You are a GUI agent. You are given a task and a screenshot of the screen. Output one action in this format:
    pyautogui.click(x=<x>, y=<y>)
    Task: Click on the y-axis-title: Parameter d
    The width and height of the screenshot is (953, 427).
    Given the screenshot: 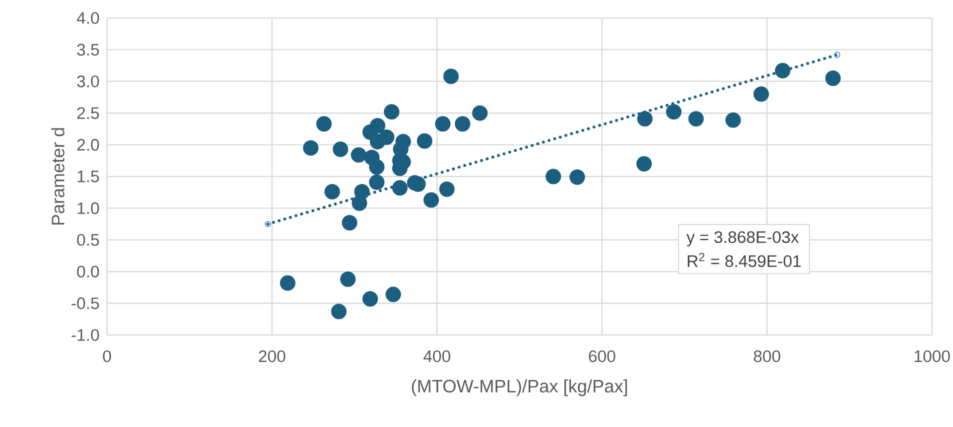 What is the action you would take?
    pyautogui.click(x=57, y=176)
    